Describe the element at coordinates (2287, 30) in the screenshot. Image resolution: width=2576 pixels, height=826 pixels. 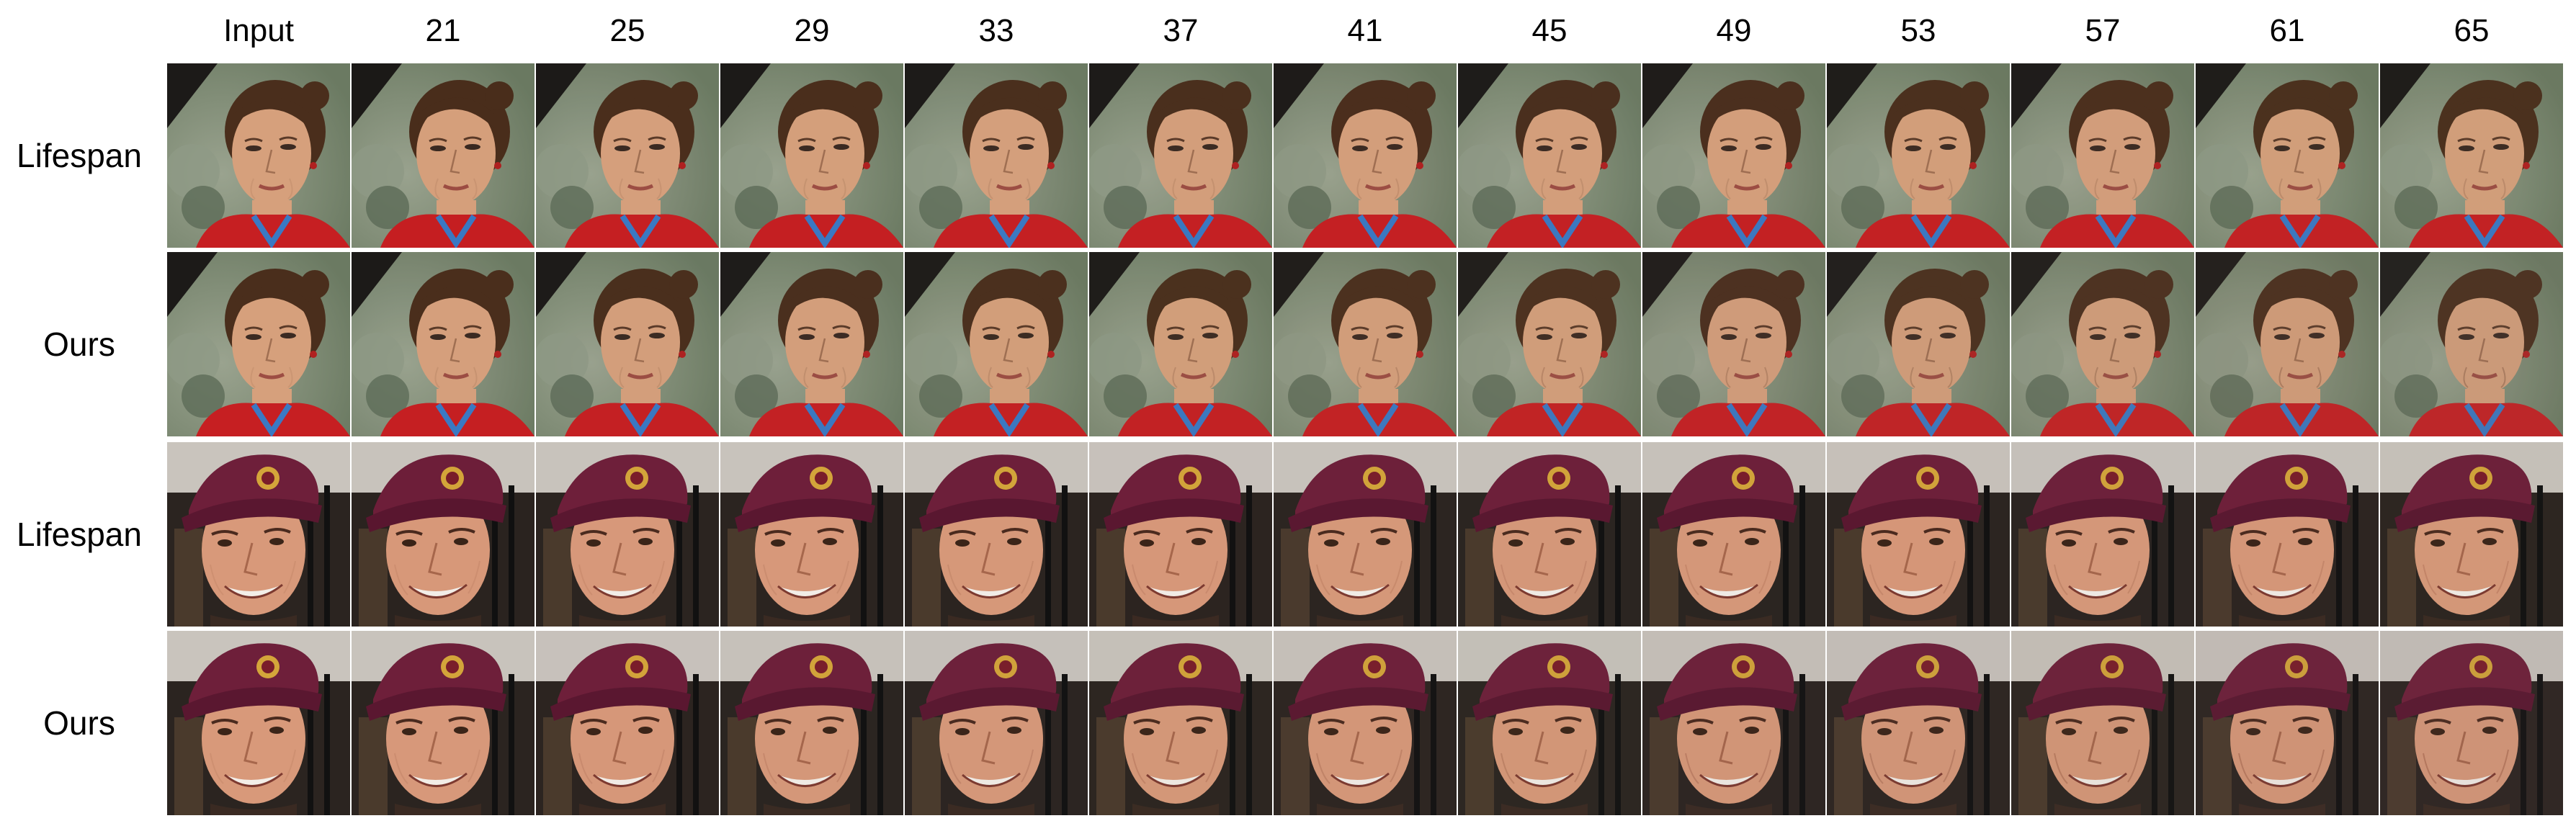
I see `column-header: 61` at that location.